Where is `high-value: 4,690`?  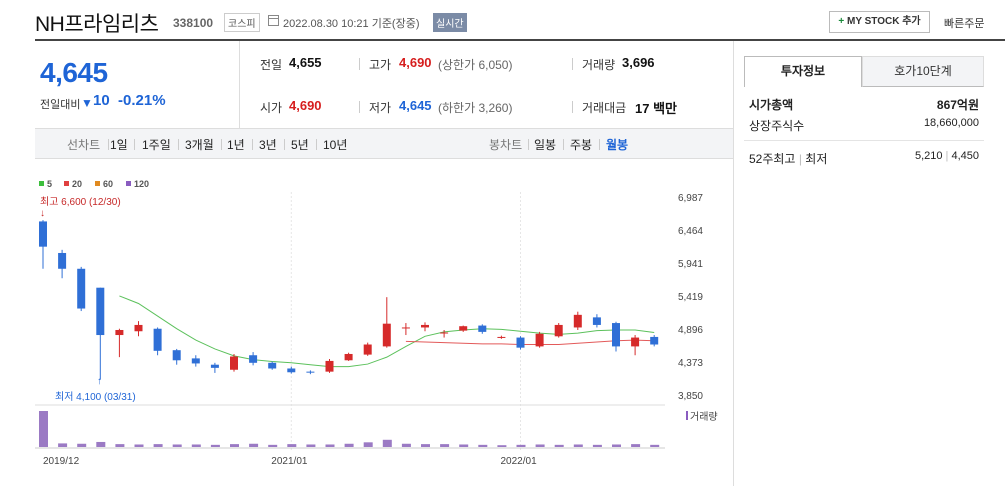 high-value: 4,690 is located at coordinates (415, 62).